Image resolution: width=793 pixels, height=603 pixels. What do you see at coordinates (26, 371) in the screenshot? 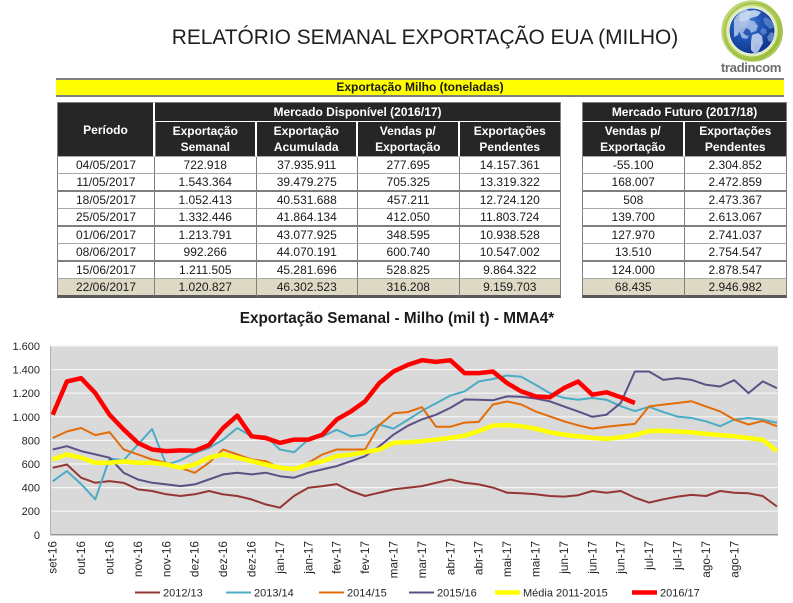
I see `svg-text: 1.400` at bounding box center [26, 371].